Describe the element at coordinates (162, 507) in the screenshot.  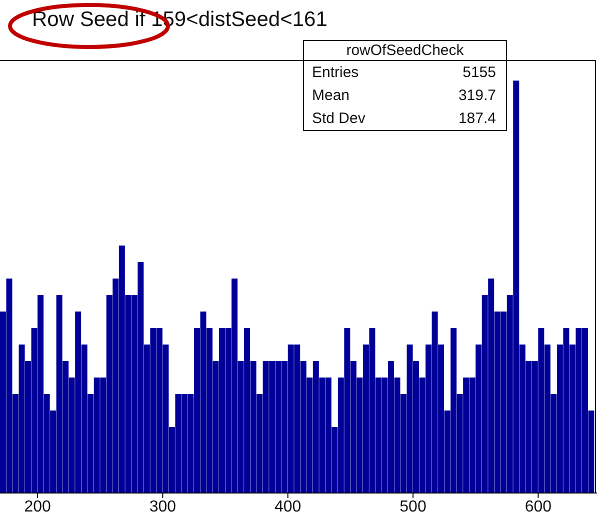
I see `x-tick-label: 300` at that location.